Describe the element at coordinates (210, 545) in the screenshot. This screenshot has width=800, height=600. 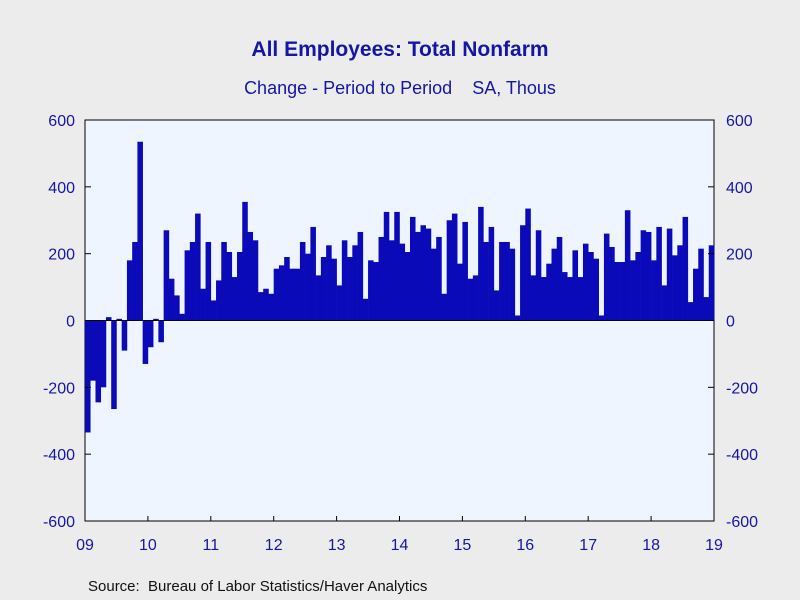
I see `x-tick-label: 11` at that location.